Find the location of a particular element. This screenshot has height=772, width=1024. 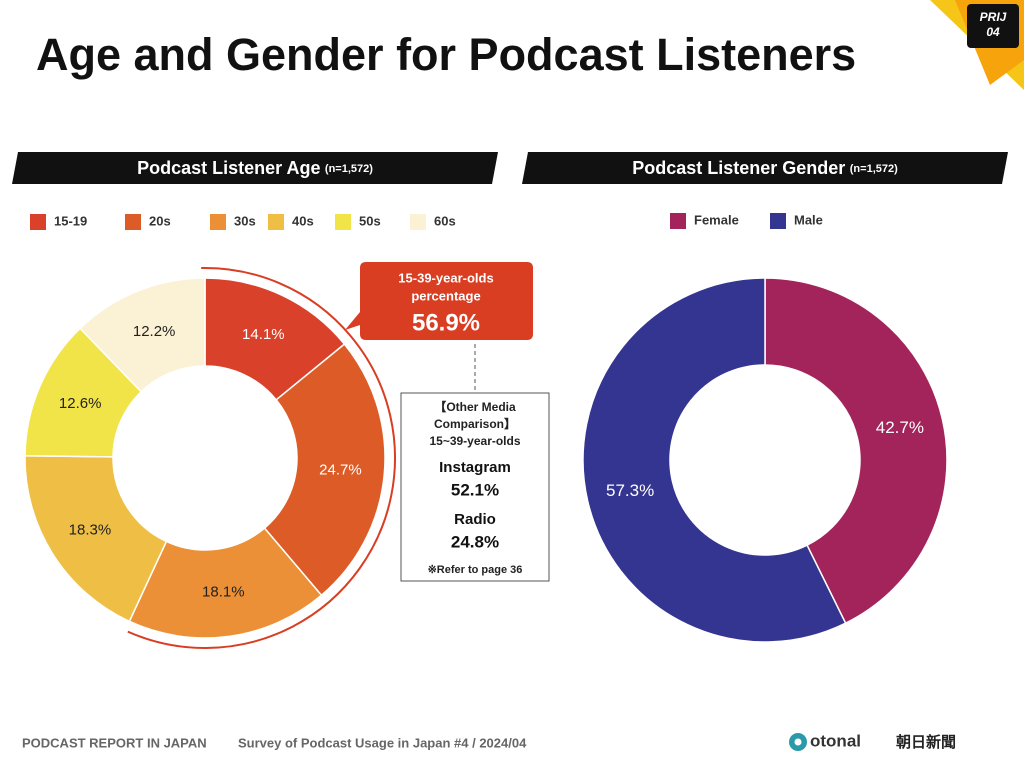

callout-box is located at coordinates (439, 301).